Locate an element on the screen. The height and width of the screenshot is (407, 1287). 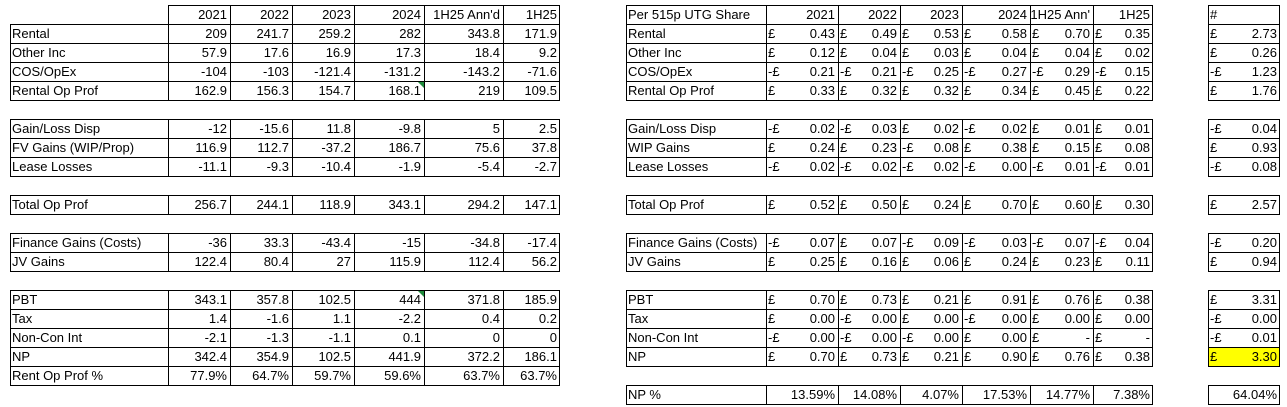
value-cell: 18.4 is located at coordinates (487, 52).